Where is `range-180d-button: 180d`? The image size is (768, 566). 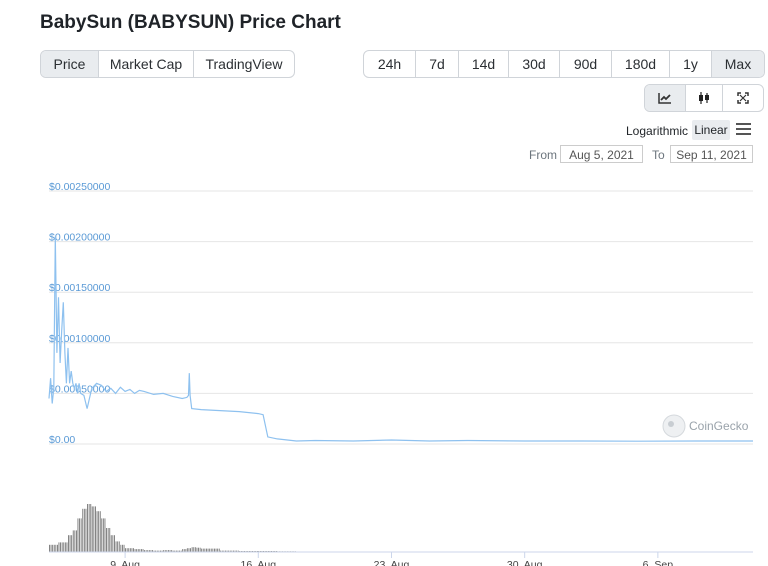 range-180d-button: 180d is located at coordinates (641, 64).